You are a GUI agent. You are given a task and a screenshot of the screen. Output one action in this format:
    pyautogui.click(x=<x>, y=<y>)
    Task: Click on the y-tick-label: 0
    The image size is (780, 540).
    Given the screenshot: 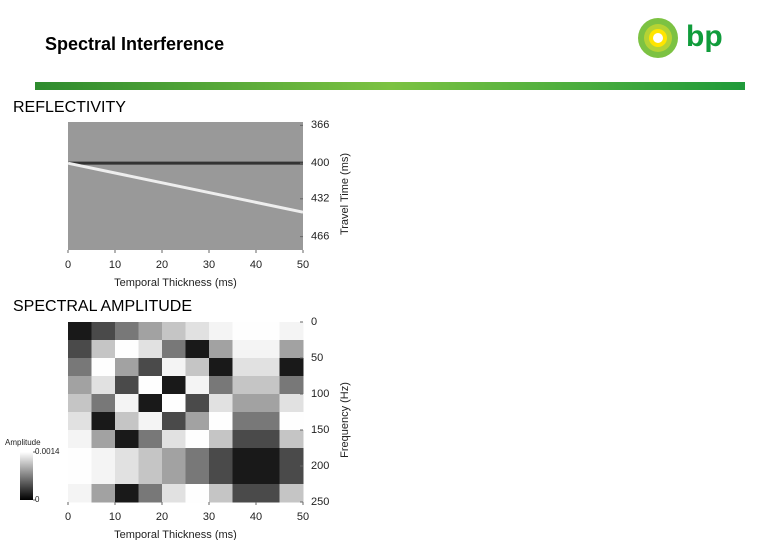 What is the action you would take?
    pyautogui.click(x=314, y=322)
    